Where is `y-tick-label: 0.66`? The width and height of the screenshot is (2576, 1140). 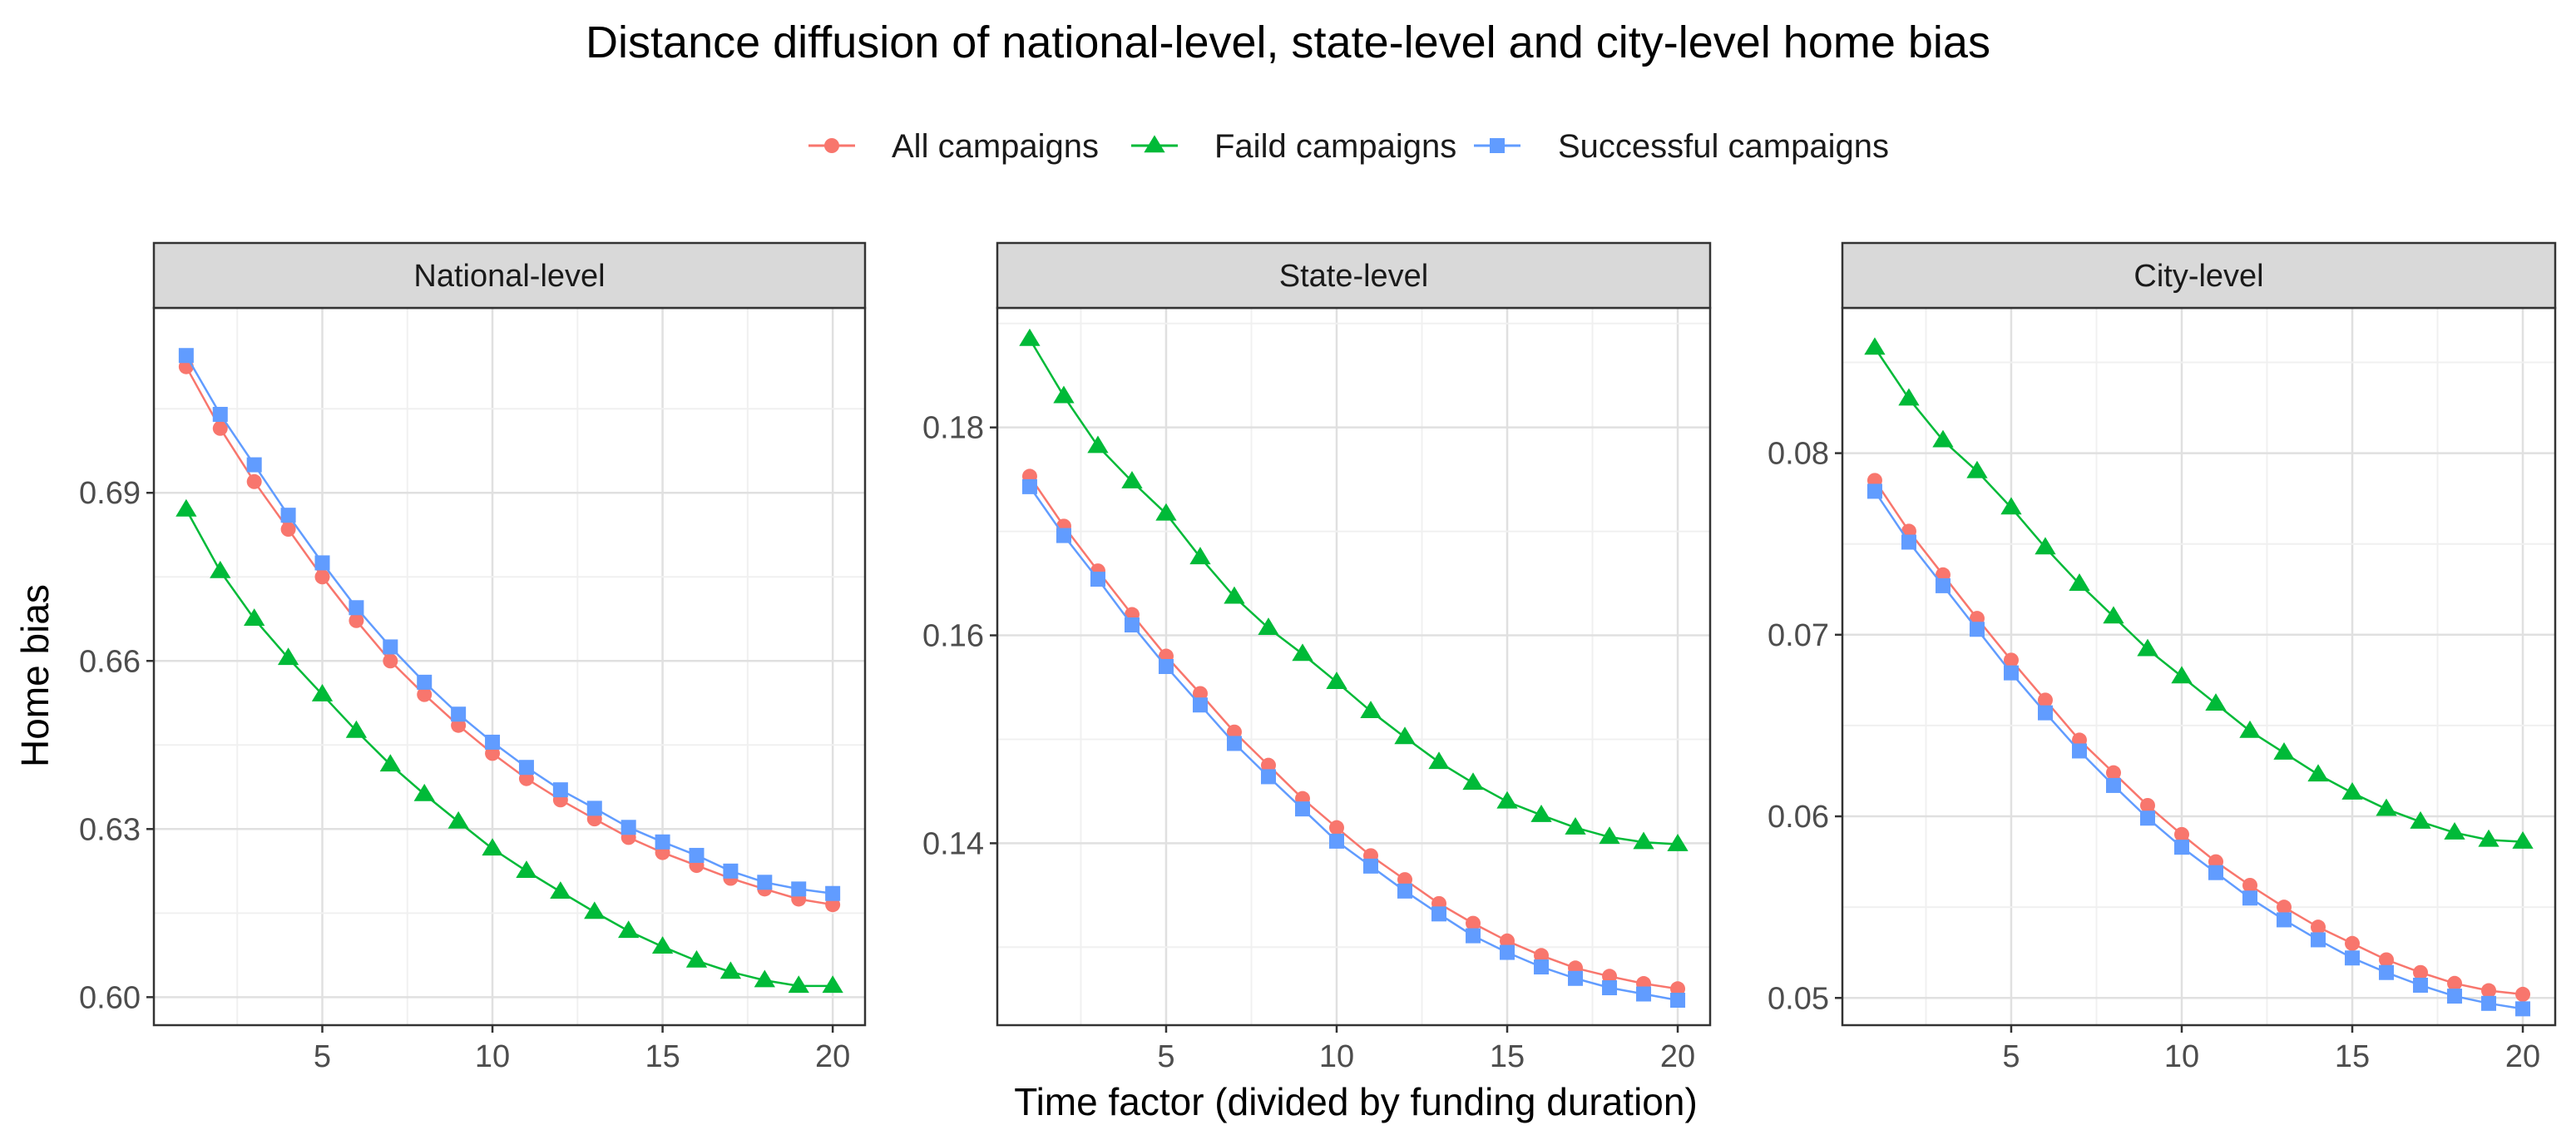
y-tick-label: 0.66 is located at coordinates (110, 661).